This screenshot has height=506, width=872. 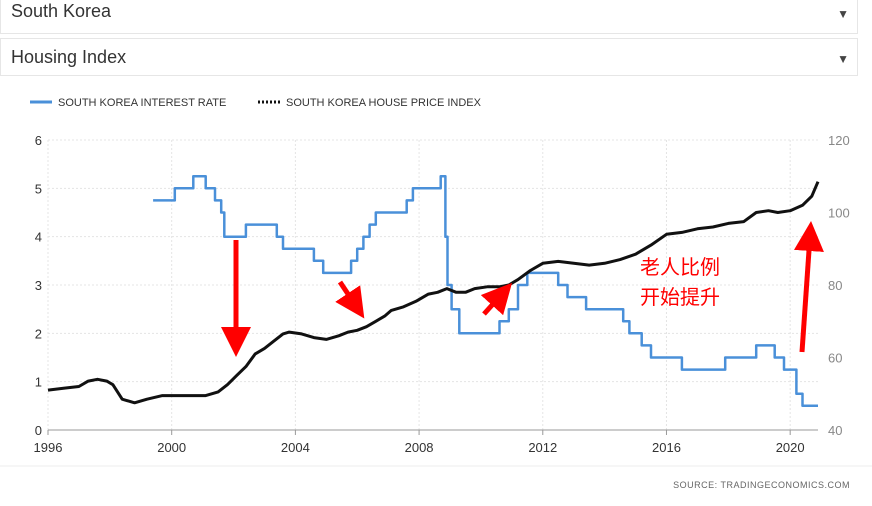 I want to click on legend-label-house-price-index: SOUTH KOREA HOUSE PRICE INDEX, so click(x=384, y=103).